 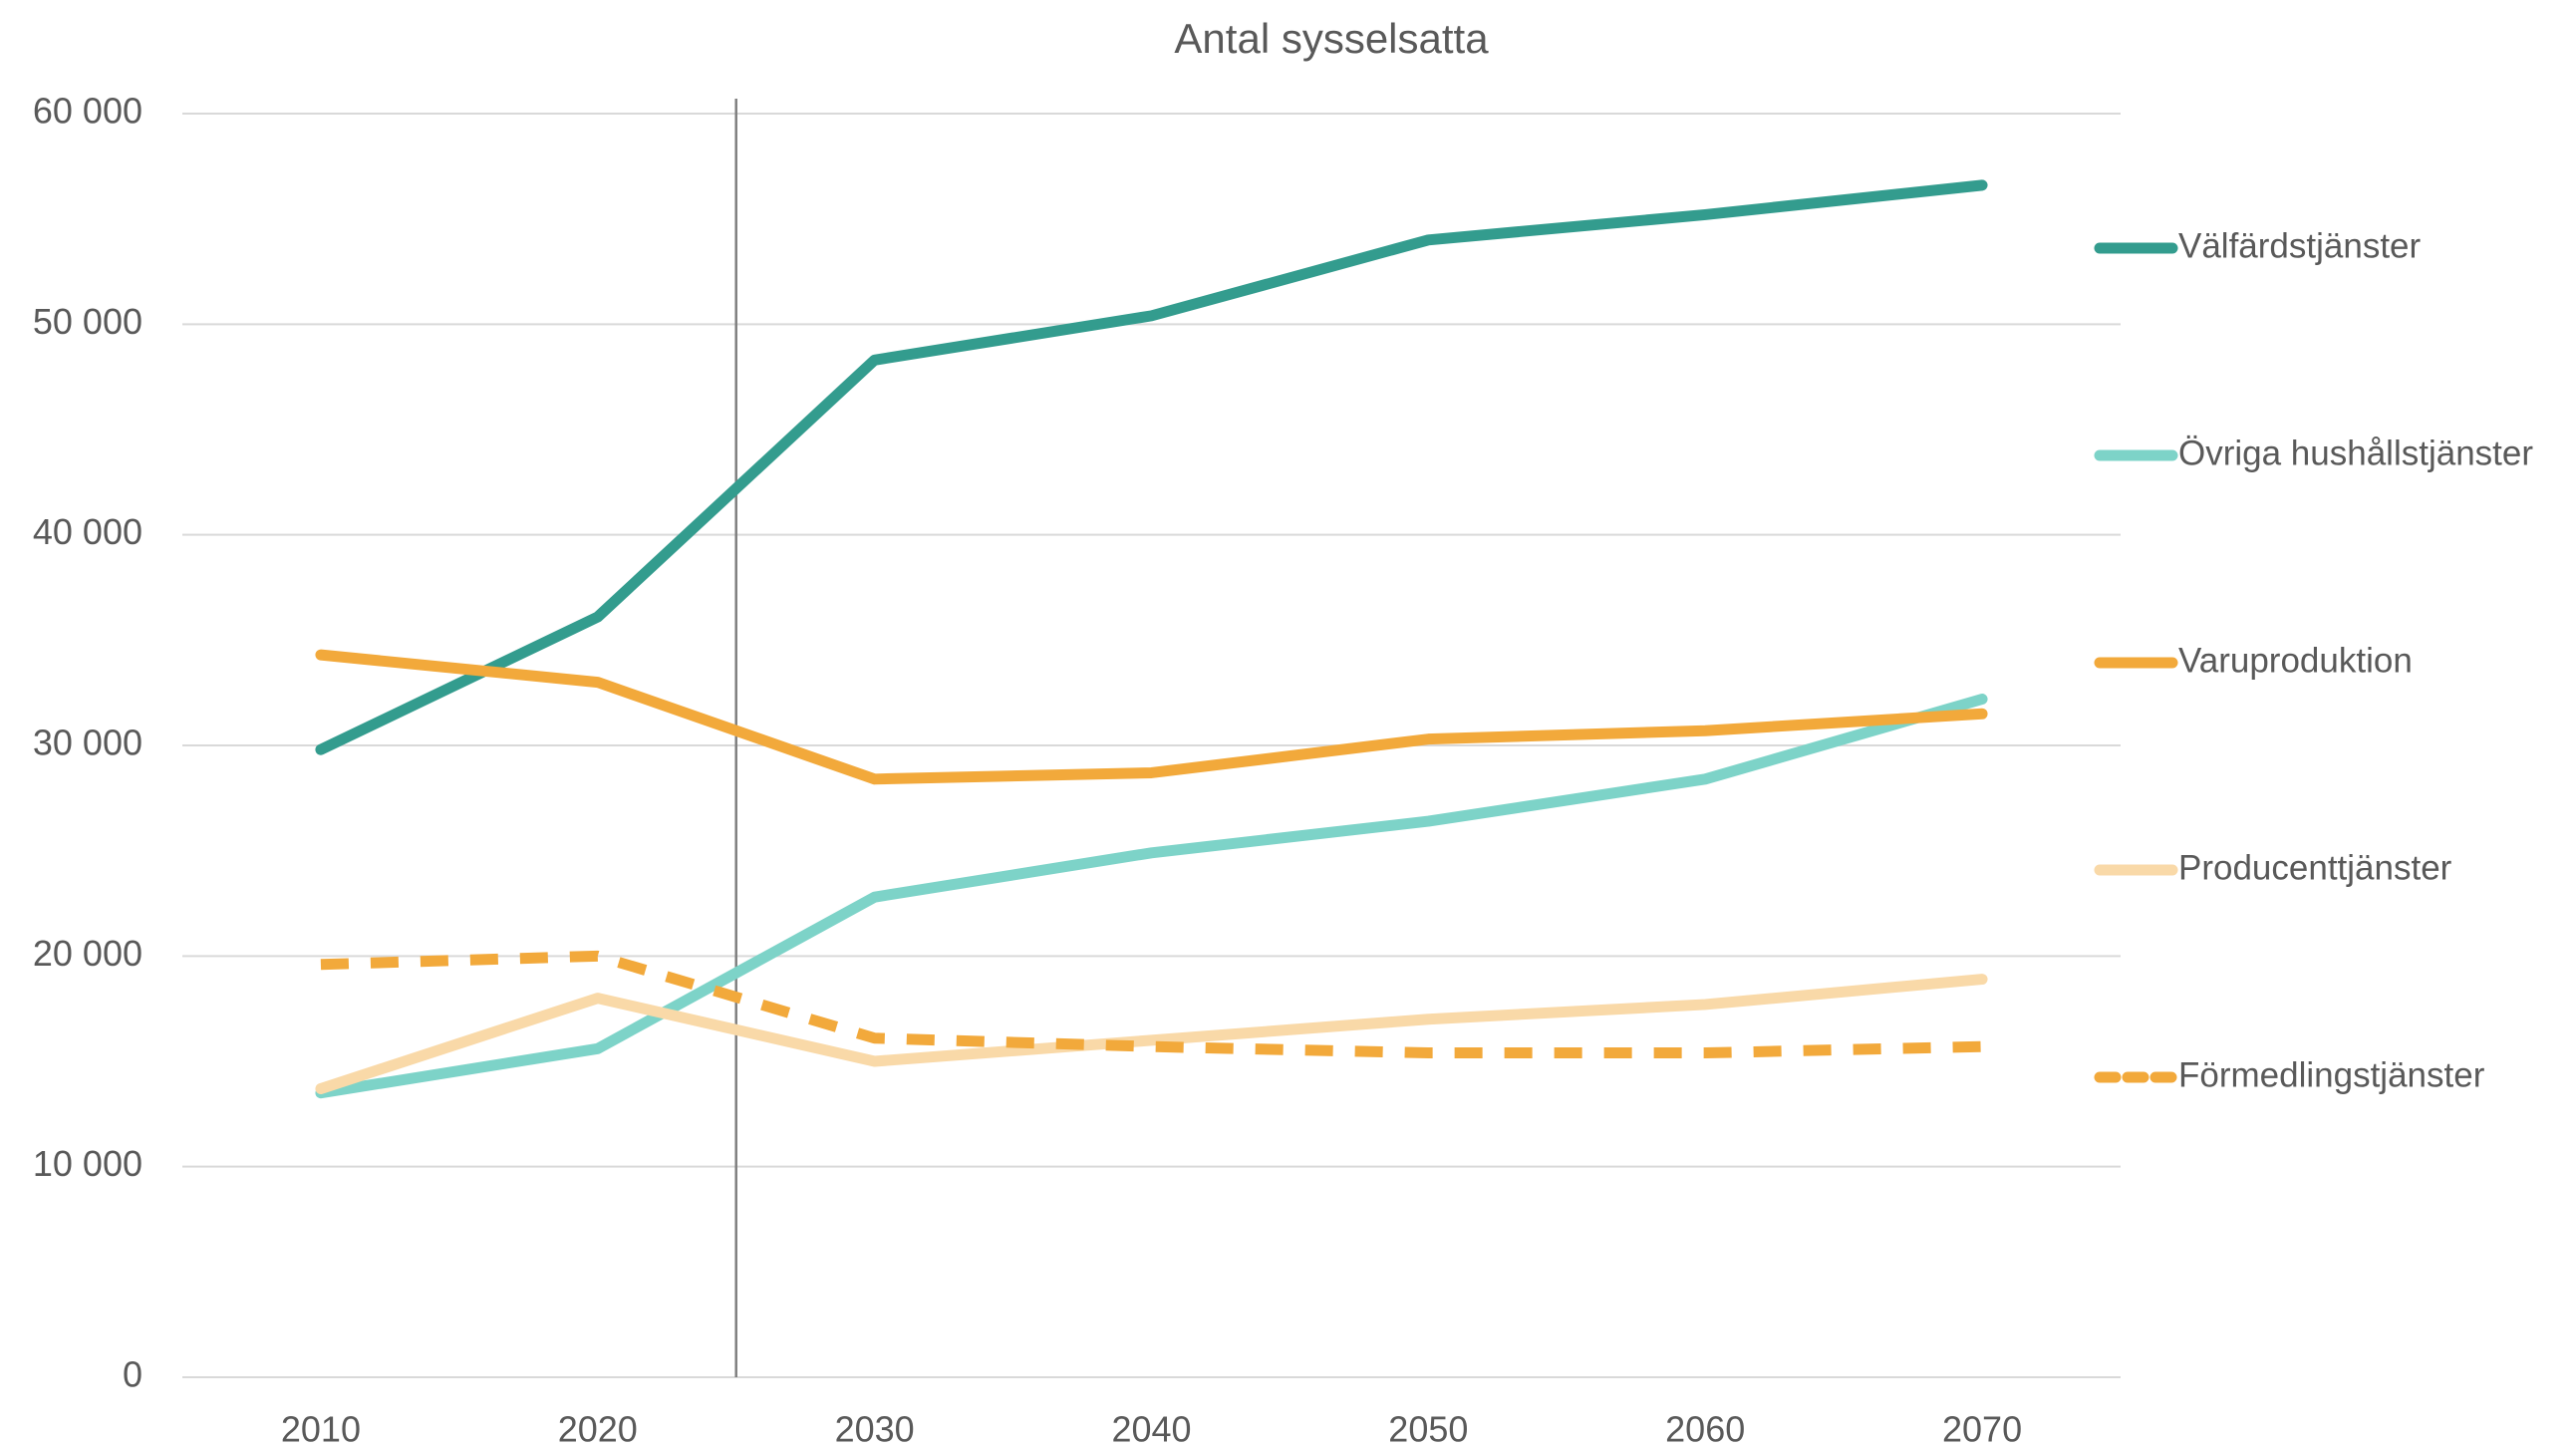 What do you see at coordinates (1428, 1429) in the screenshot?
I see `x-tick-label: 2050` at bounding box center [1428, 1429].